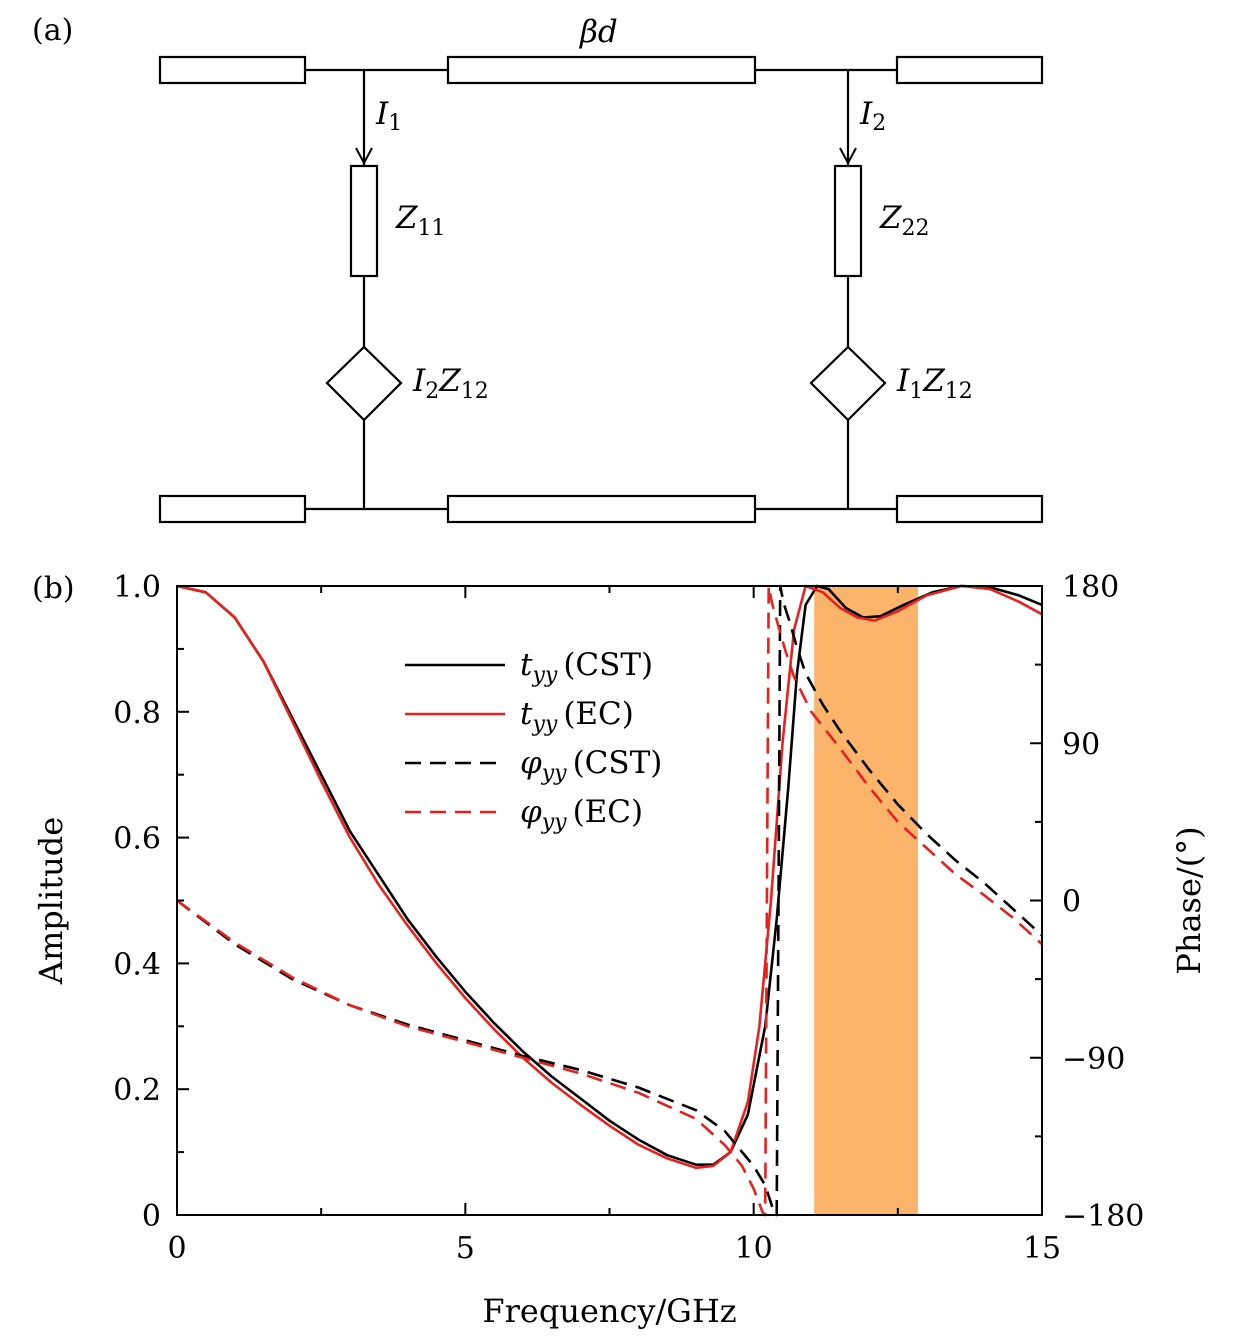  Describe the element at coordinates (609, 1311) in the screenshot. I see `x-axis-title: Frequency/GHz` at that location.